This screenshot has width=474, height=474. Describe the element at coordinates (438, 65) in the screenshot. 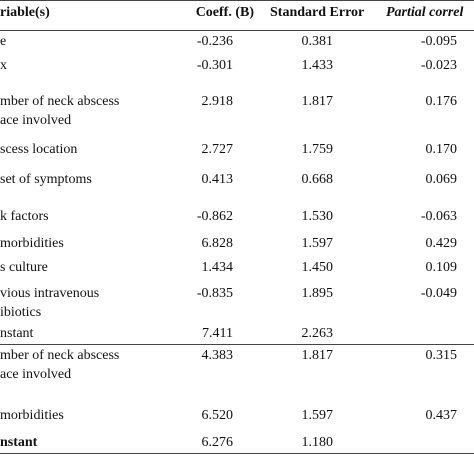

I see `partial-correlation-value: -0.023` at that location.